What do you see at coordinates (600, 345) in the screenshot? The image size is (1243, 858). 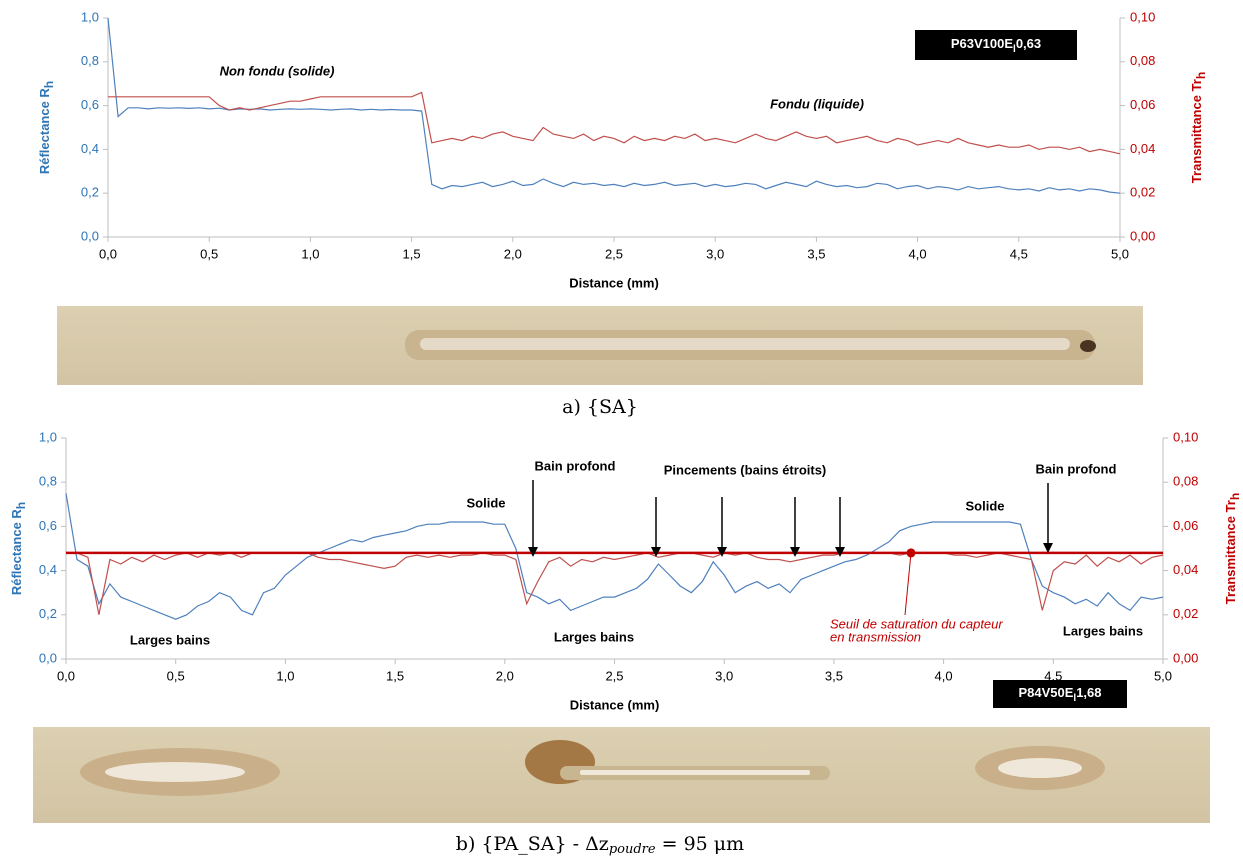 I see `photo-track-a` at bounding box center [600, 345].